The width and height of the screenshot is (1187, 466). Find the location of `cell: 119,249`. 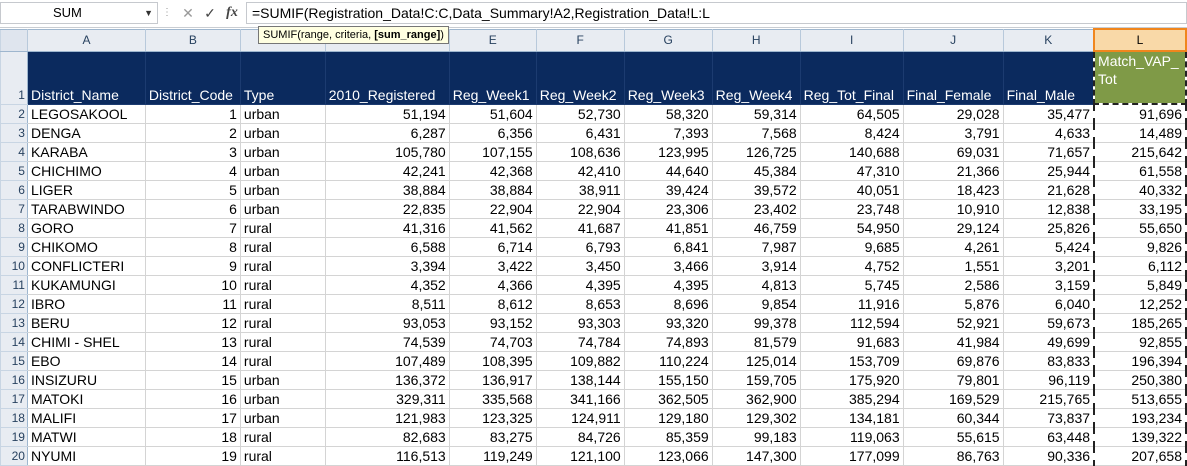

cell: 119,249 is located at coordinates (492, 456).